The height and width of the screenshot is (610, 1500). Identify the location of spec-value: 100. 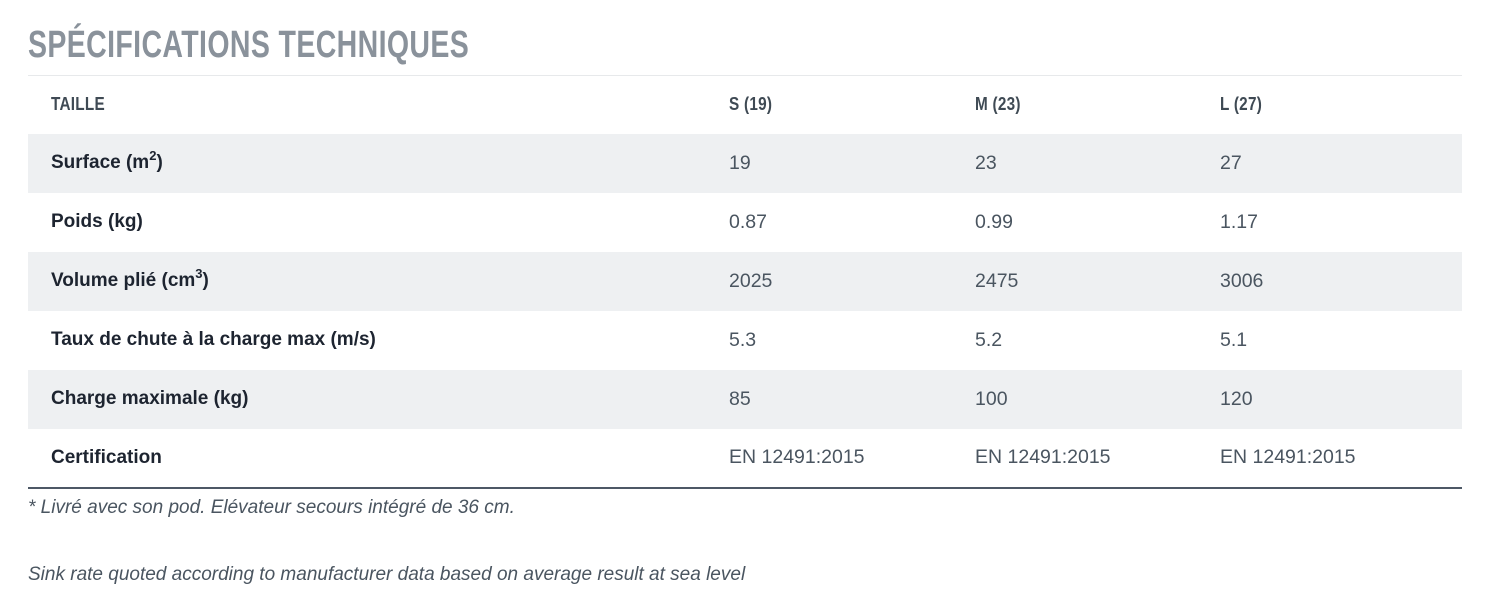
(991, 398).